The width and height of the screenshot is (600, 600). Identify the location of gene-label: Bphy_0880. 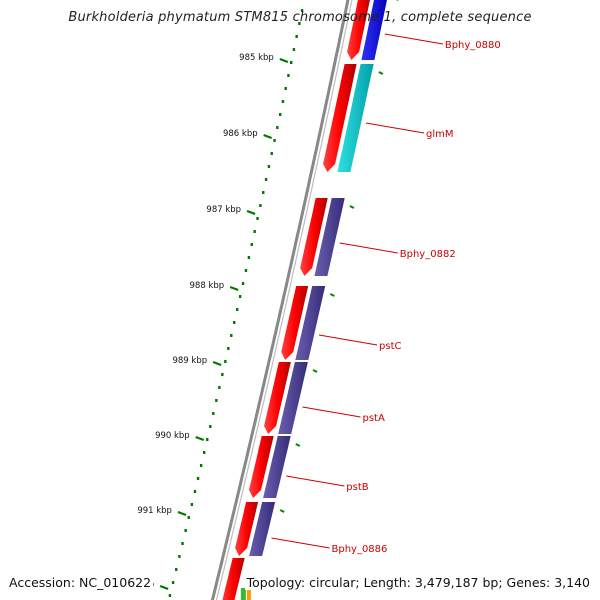
(473, 45).